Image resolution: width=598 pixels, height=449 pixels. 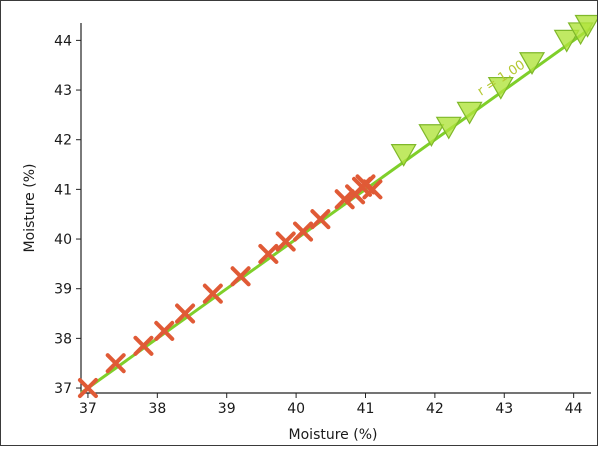 I want to click on x-tick-label: 41, so click(x=366, y=409).